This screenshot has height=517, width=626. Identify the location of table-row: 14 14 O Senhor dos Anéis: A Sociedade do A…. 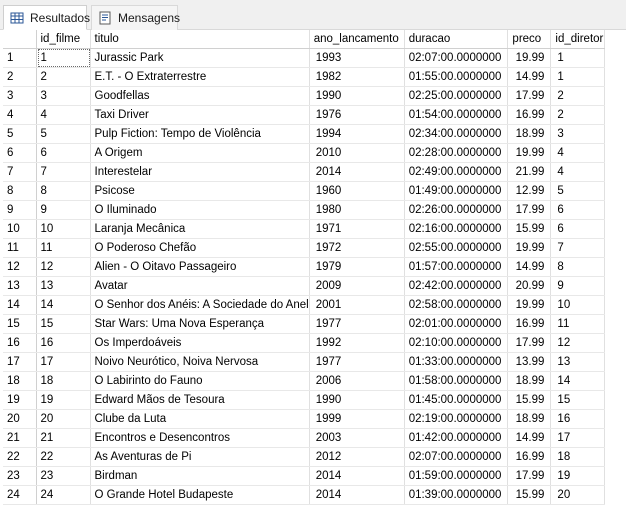
(304, 305).